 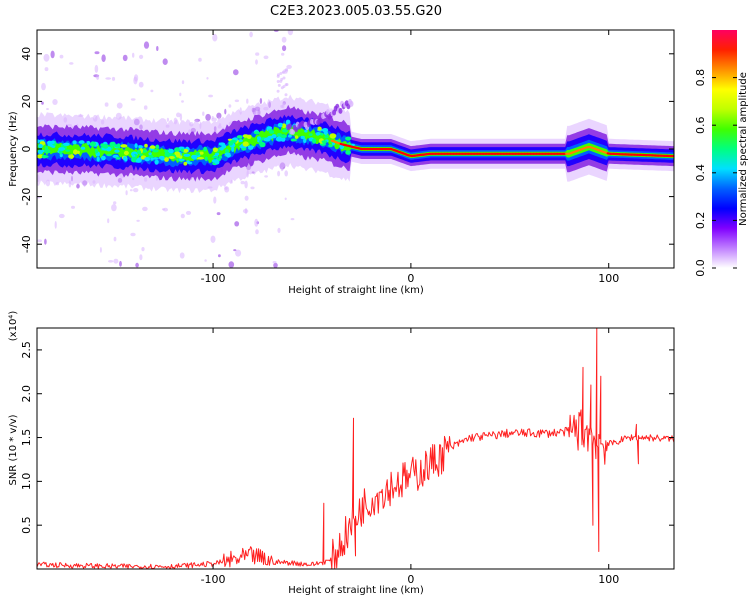 I want to click on colorbar-gradient, so click(x=724, y=149).